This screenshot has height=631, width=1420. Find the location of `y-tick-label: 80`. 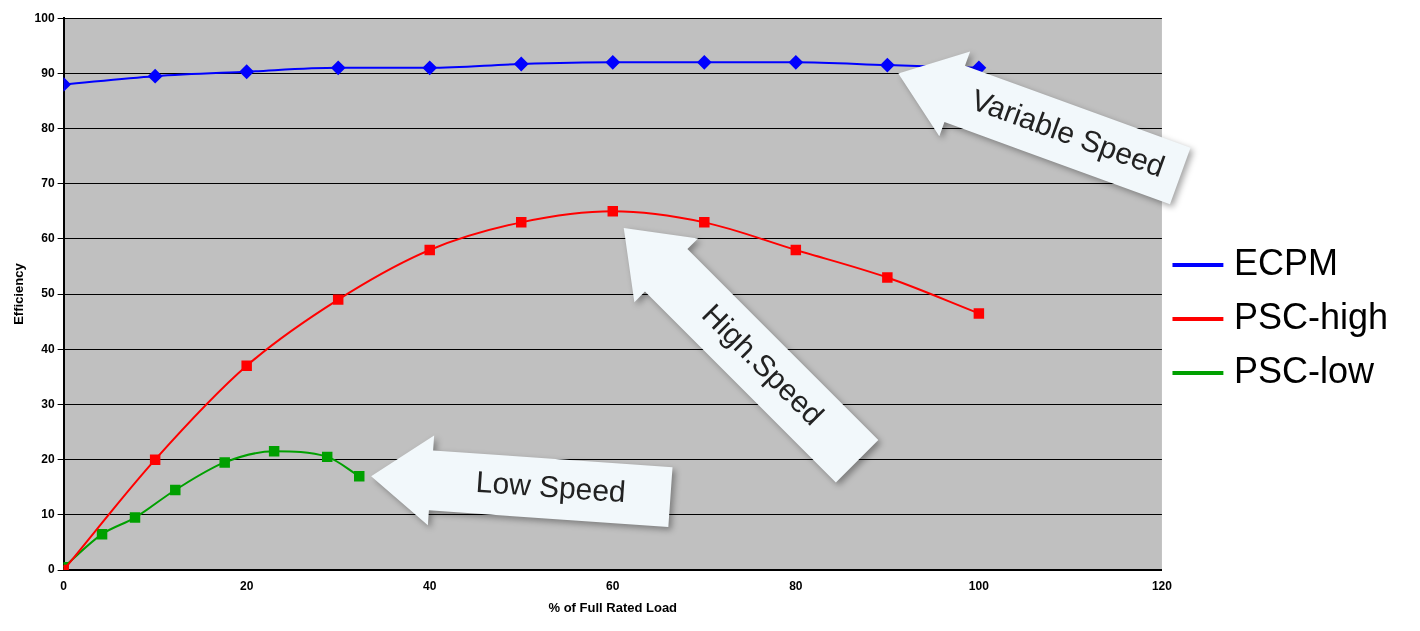

y-tick-label: 80 is located at coordinates (48, 127).